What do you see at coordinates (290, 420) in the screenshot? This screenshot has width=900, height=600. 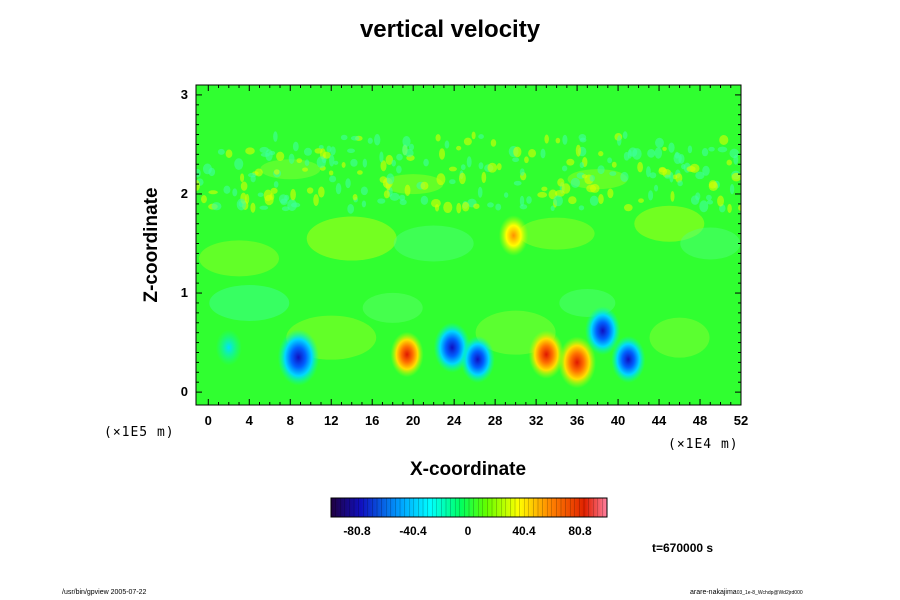 I see `x-tick-label: 8` at bounding box center [290, 420].